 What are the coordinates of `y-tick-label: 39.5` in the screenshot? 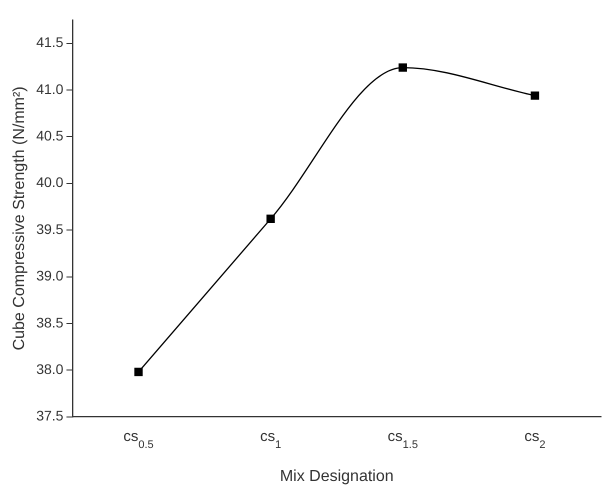 It's located at (50, 228).